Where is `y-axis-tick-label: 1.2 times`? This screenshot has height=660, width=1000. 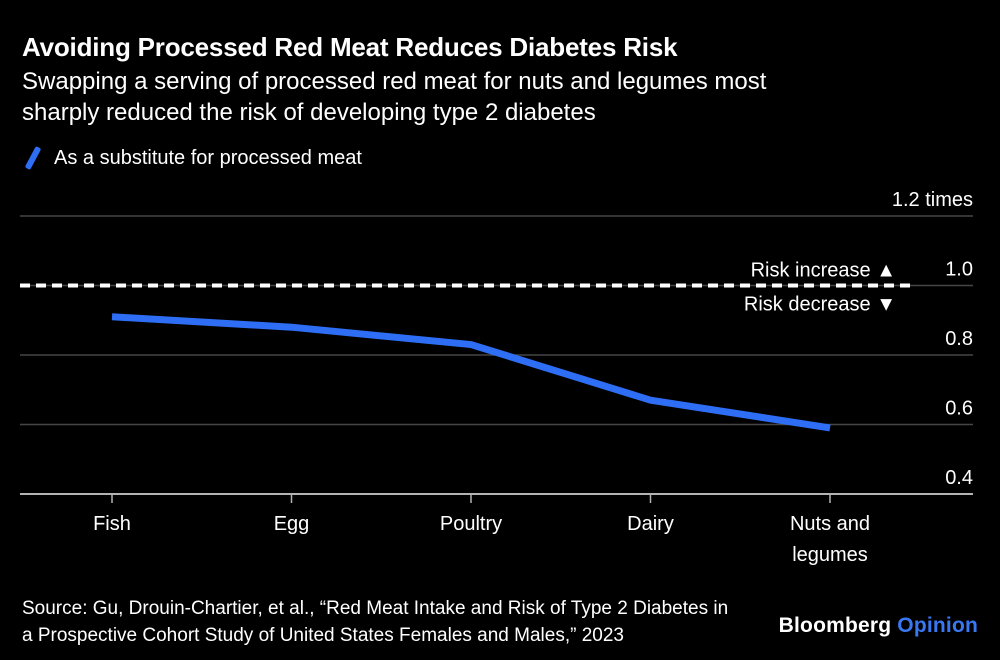 y-axis-tick-label: 1.2 times is located at coordinates (932, 200).